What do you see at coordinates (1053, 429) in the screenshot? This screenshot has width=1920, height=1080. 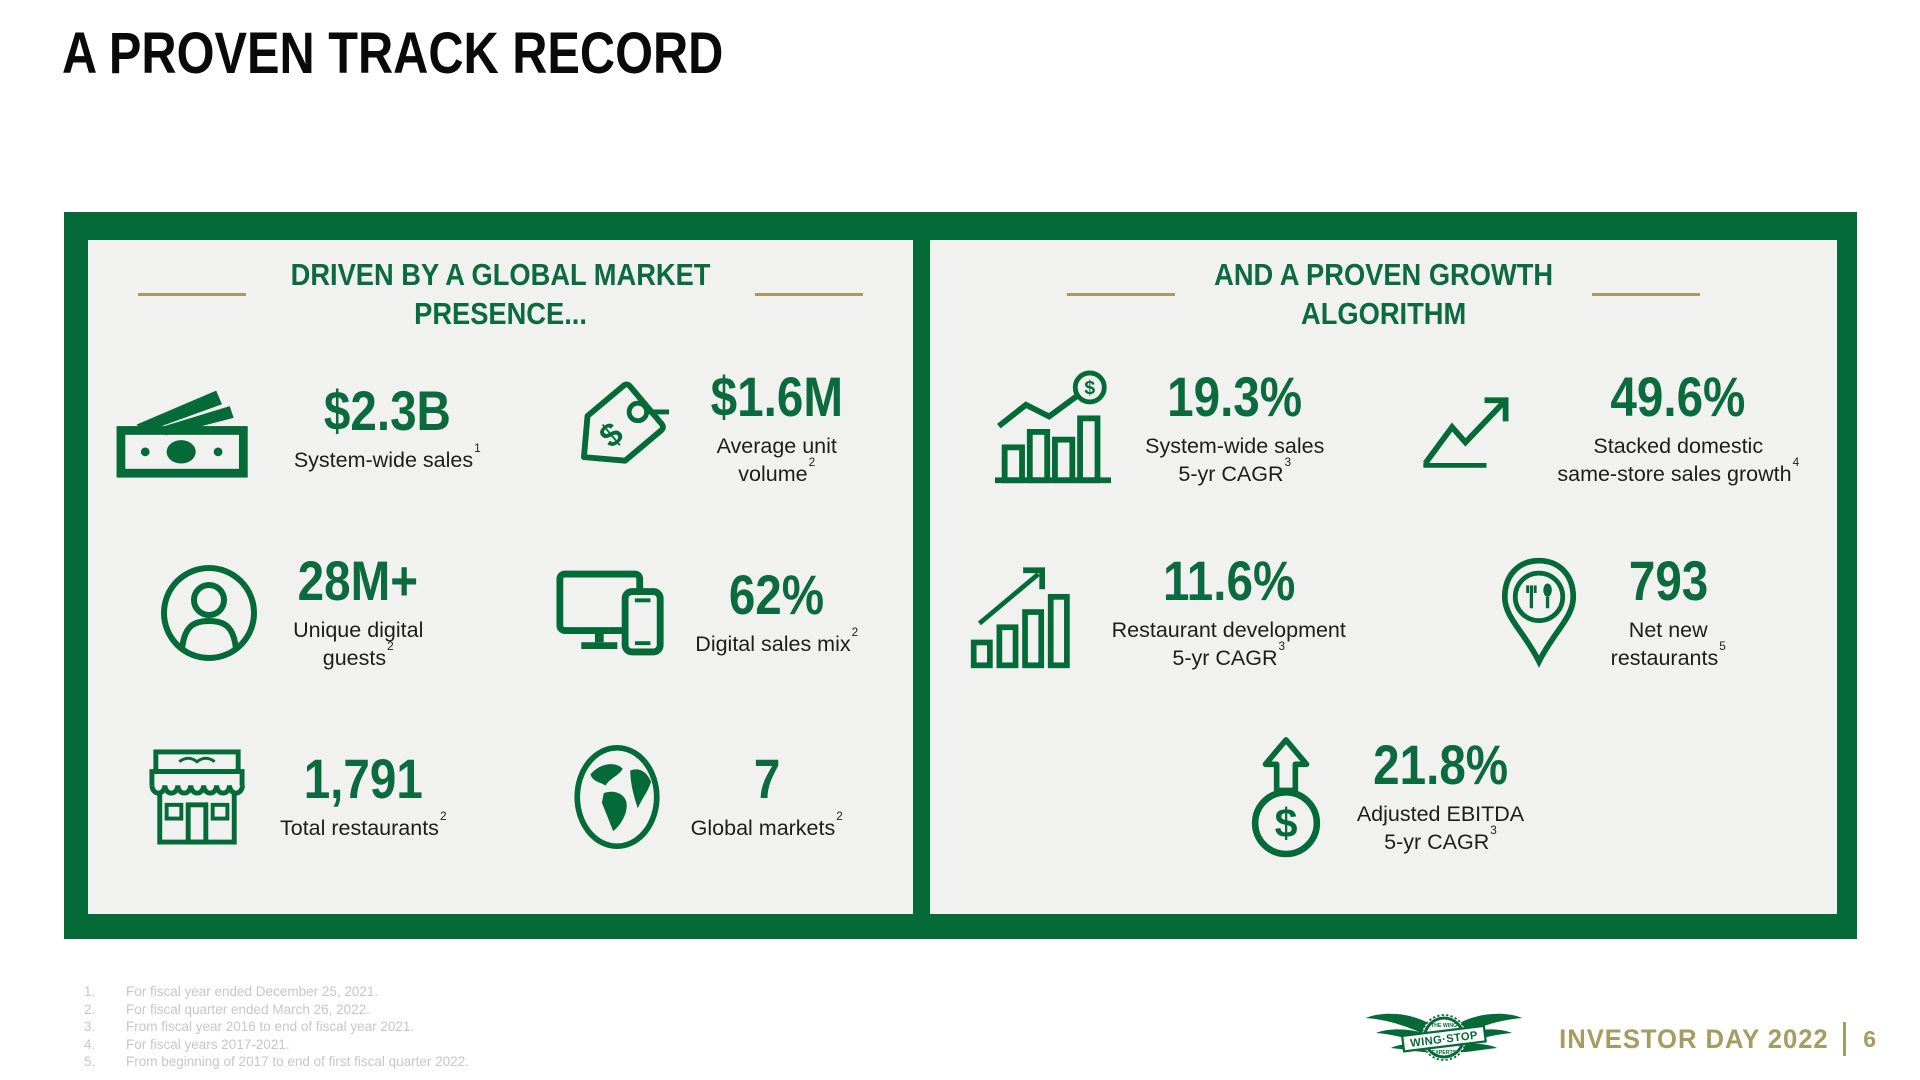 I see `bar-chart-coin-icon: $` at bounding box center [1053, 429].